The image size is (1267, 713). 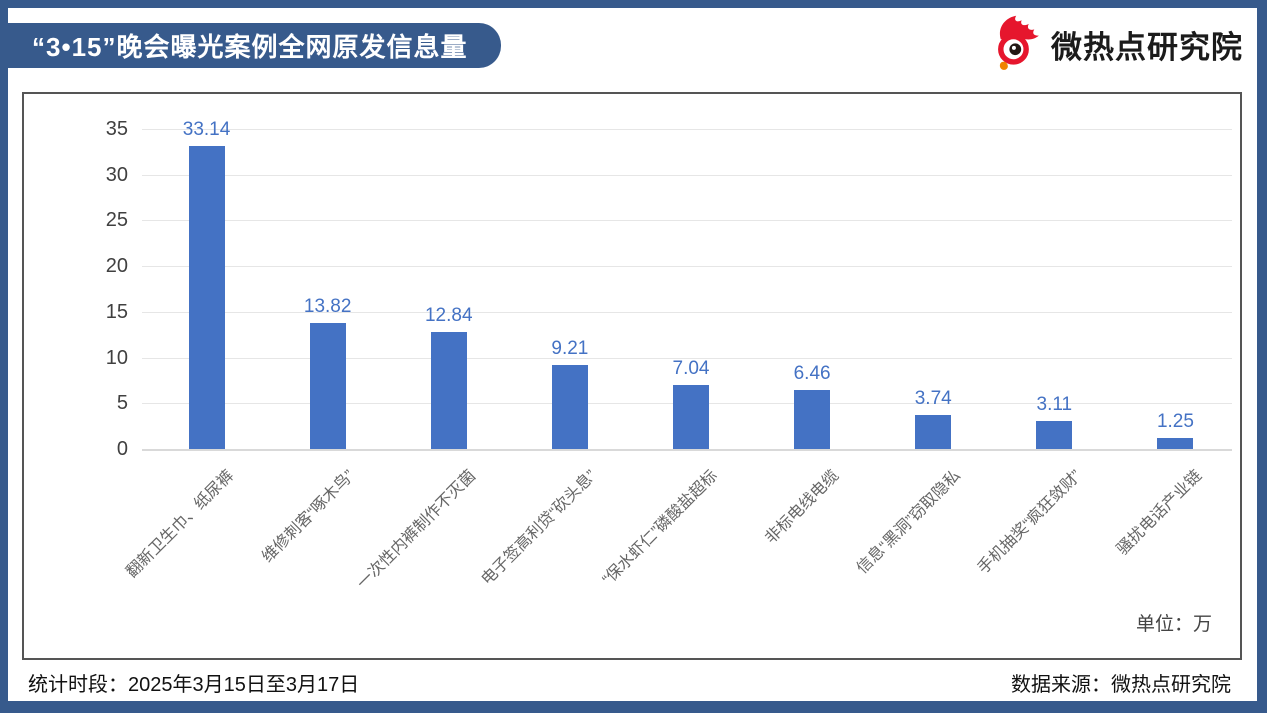 I want to click on x-axis-category-label: 手机抽奖“疯狂敛财”, so click(x=1029, y=522).